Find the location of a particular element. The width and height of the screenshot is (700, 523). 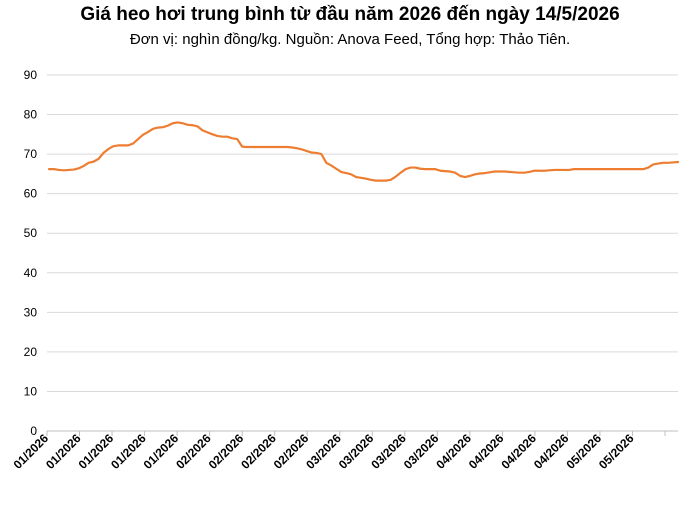

x-axis-ticks is located at coordinates (356, 433).